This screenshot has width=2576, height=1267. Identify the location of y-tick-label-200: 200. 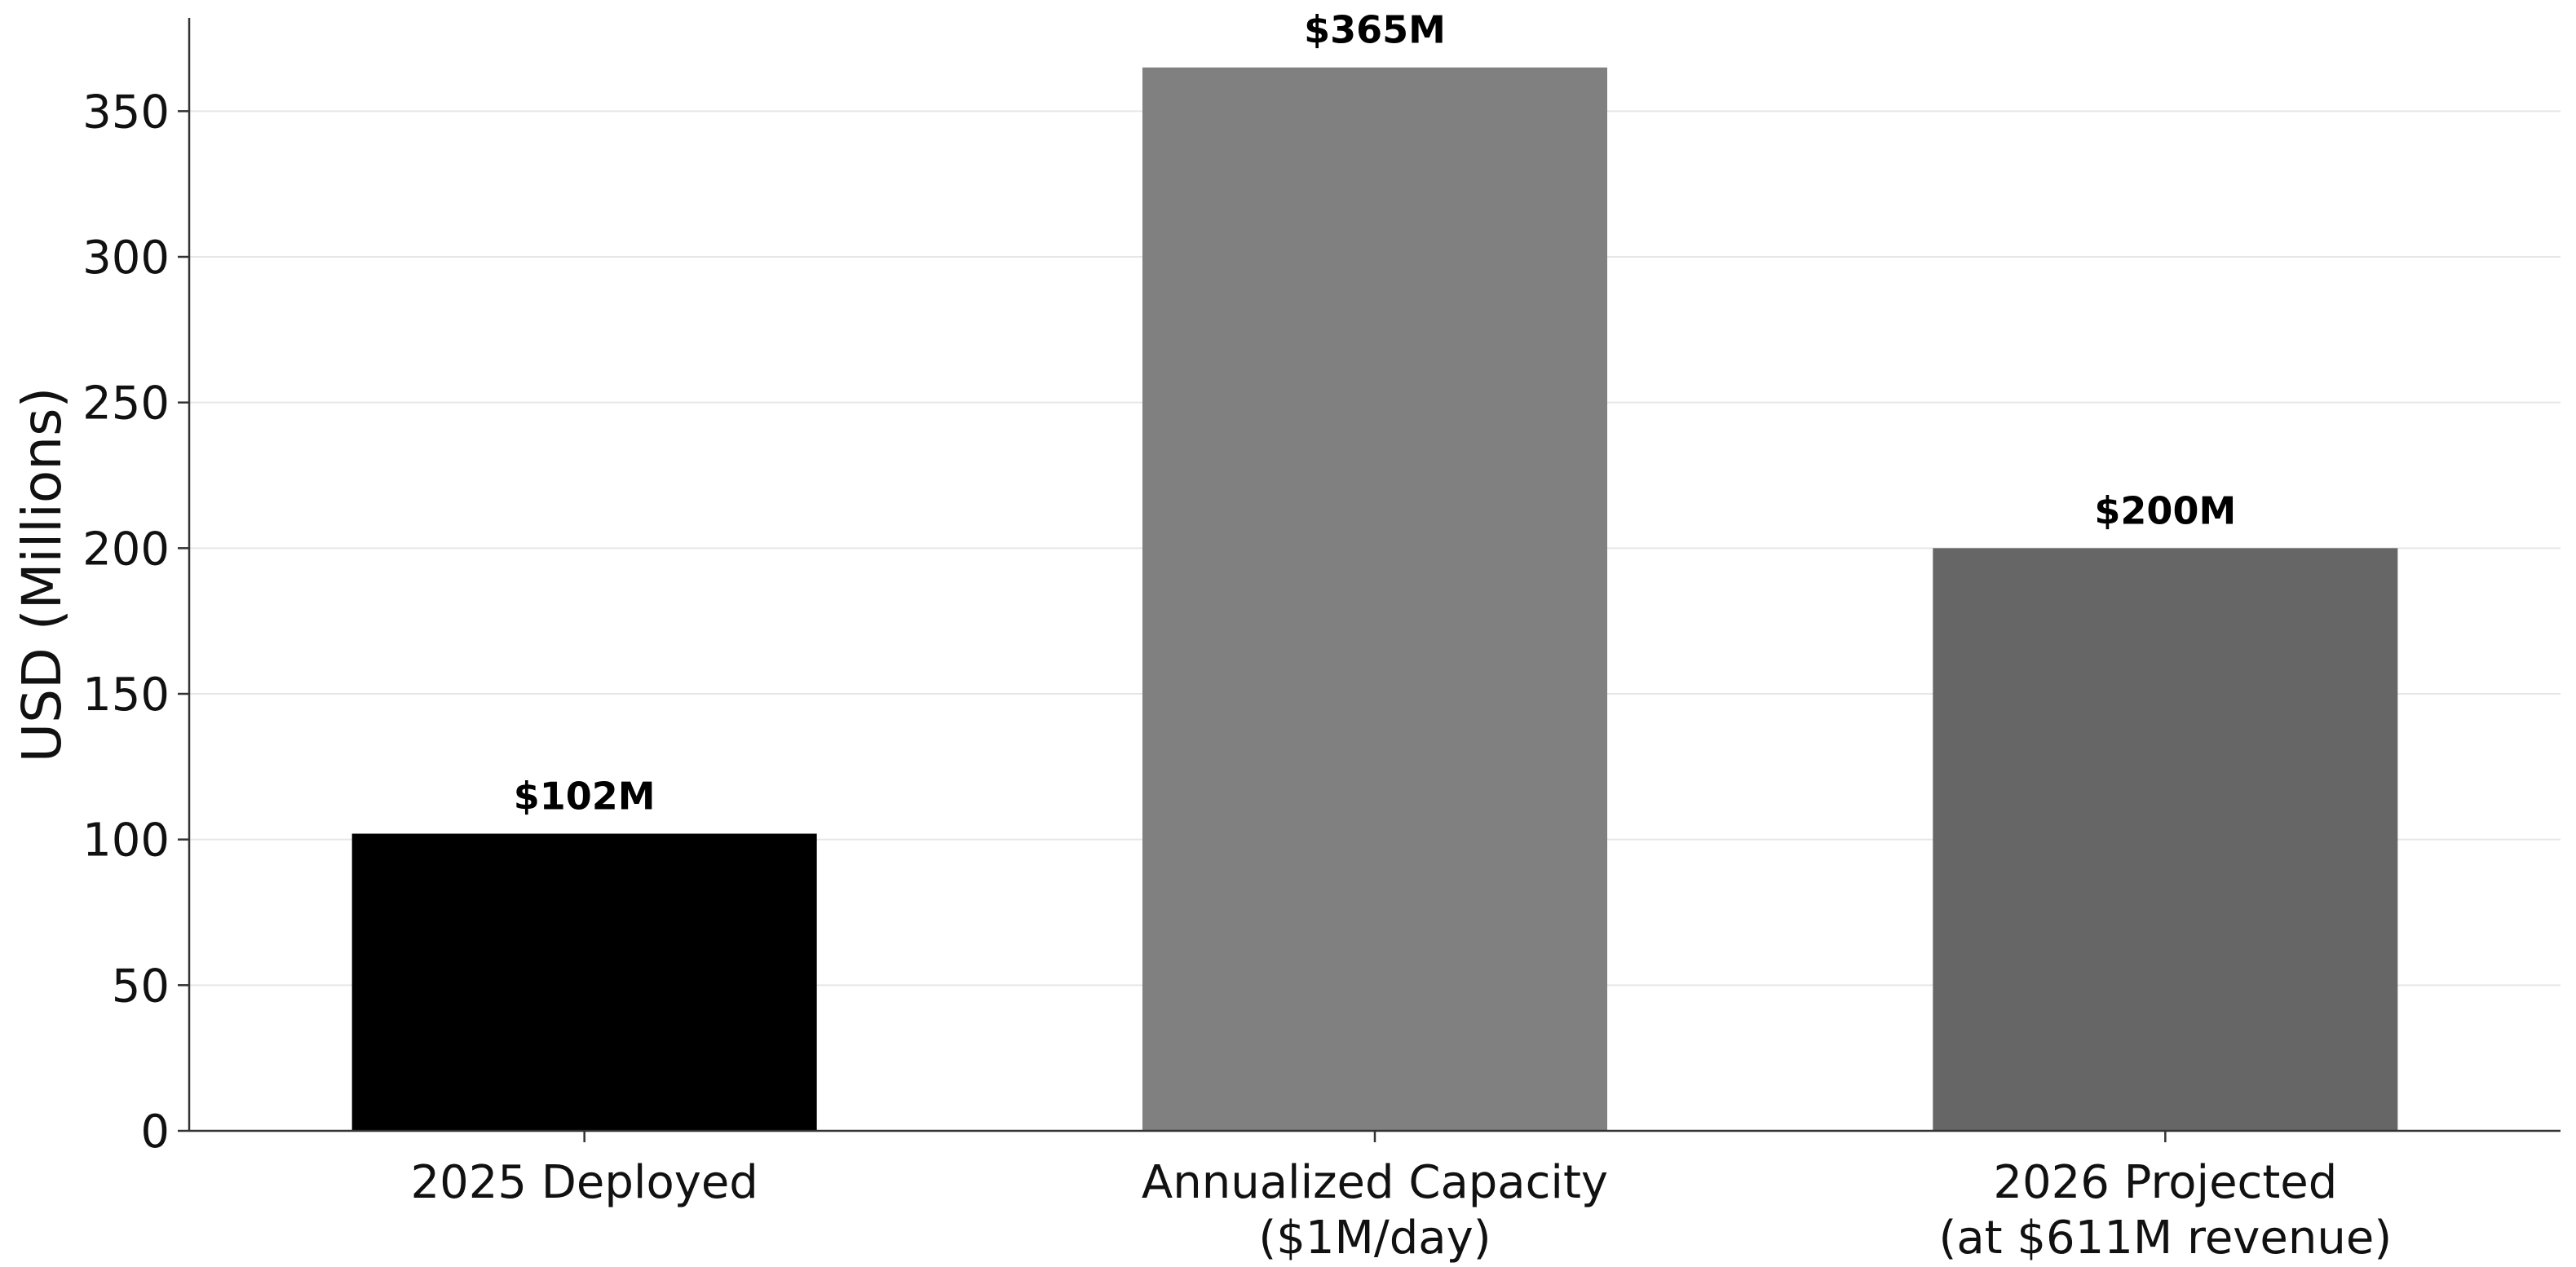
(126, 549).